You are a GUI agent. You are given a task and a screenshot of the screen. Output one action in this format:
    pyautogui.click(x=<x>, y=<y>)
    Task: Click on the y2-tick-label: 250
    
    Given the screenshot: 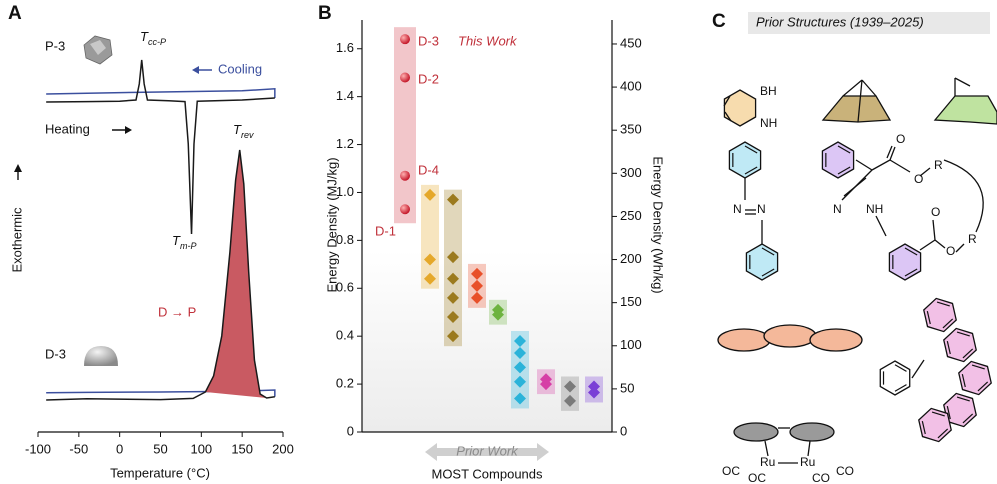 What is the action you would take?
    pyautogui.click(x=631, y=215)
    